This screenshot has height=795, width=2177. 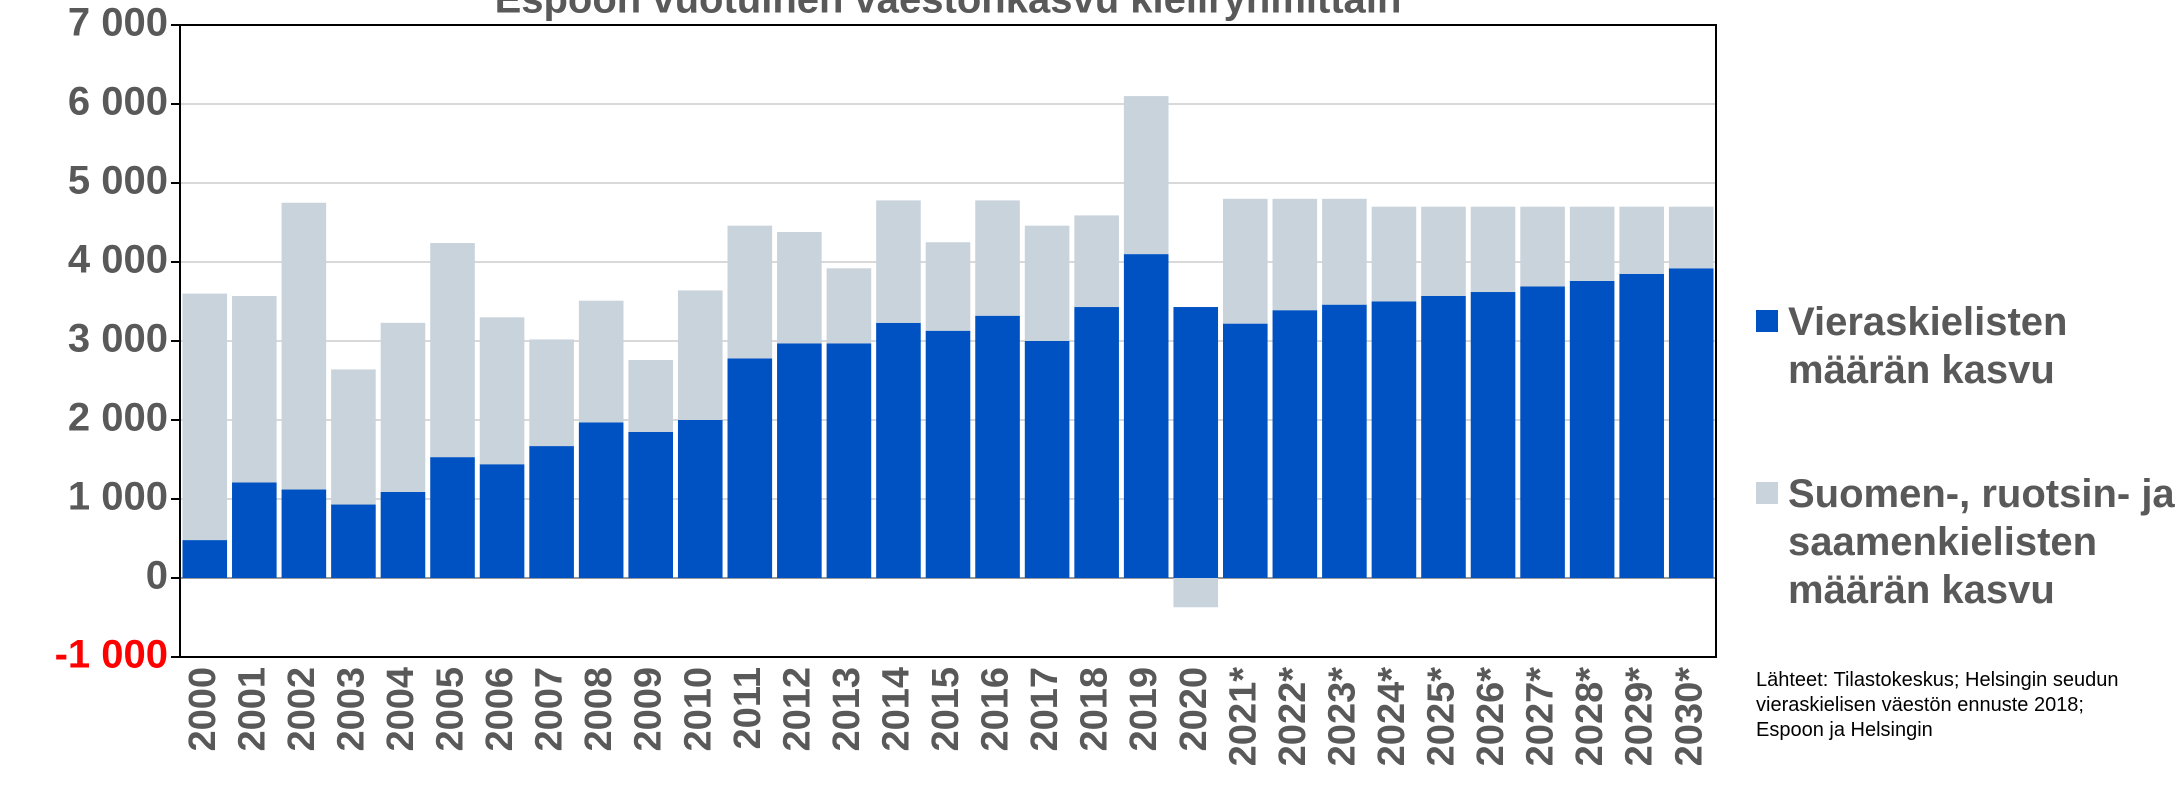 What do you see at coordinates (118, 181) in the screenshot?
I see `y-tick-label: 5 000` at bounding box center [118, 181].